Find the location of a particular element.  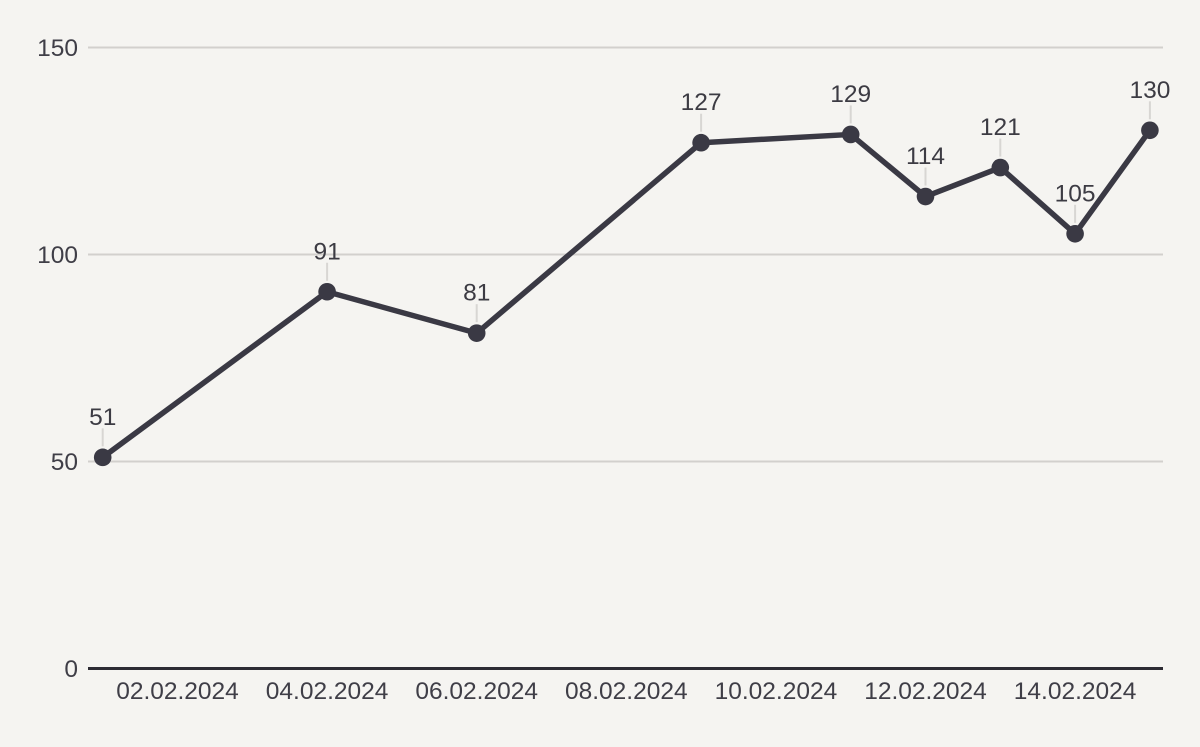

data-point-label: 91 is located at coordinates (326, 251).